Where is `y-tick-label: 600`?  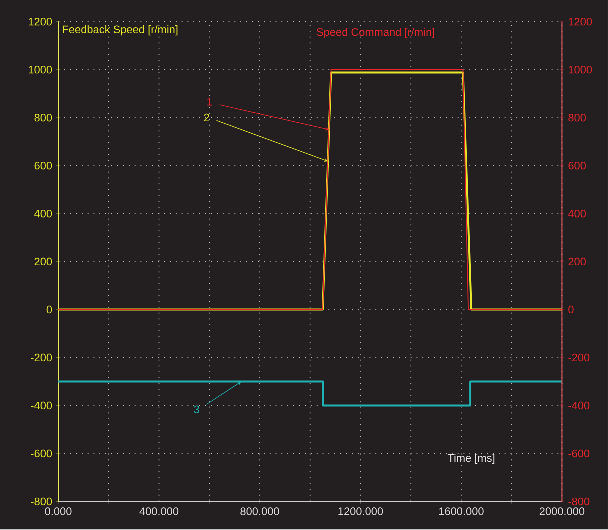 y-tick-label: 600 is located at coordinates (577, 166).